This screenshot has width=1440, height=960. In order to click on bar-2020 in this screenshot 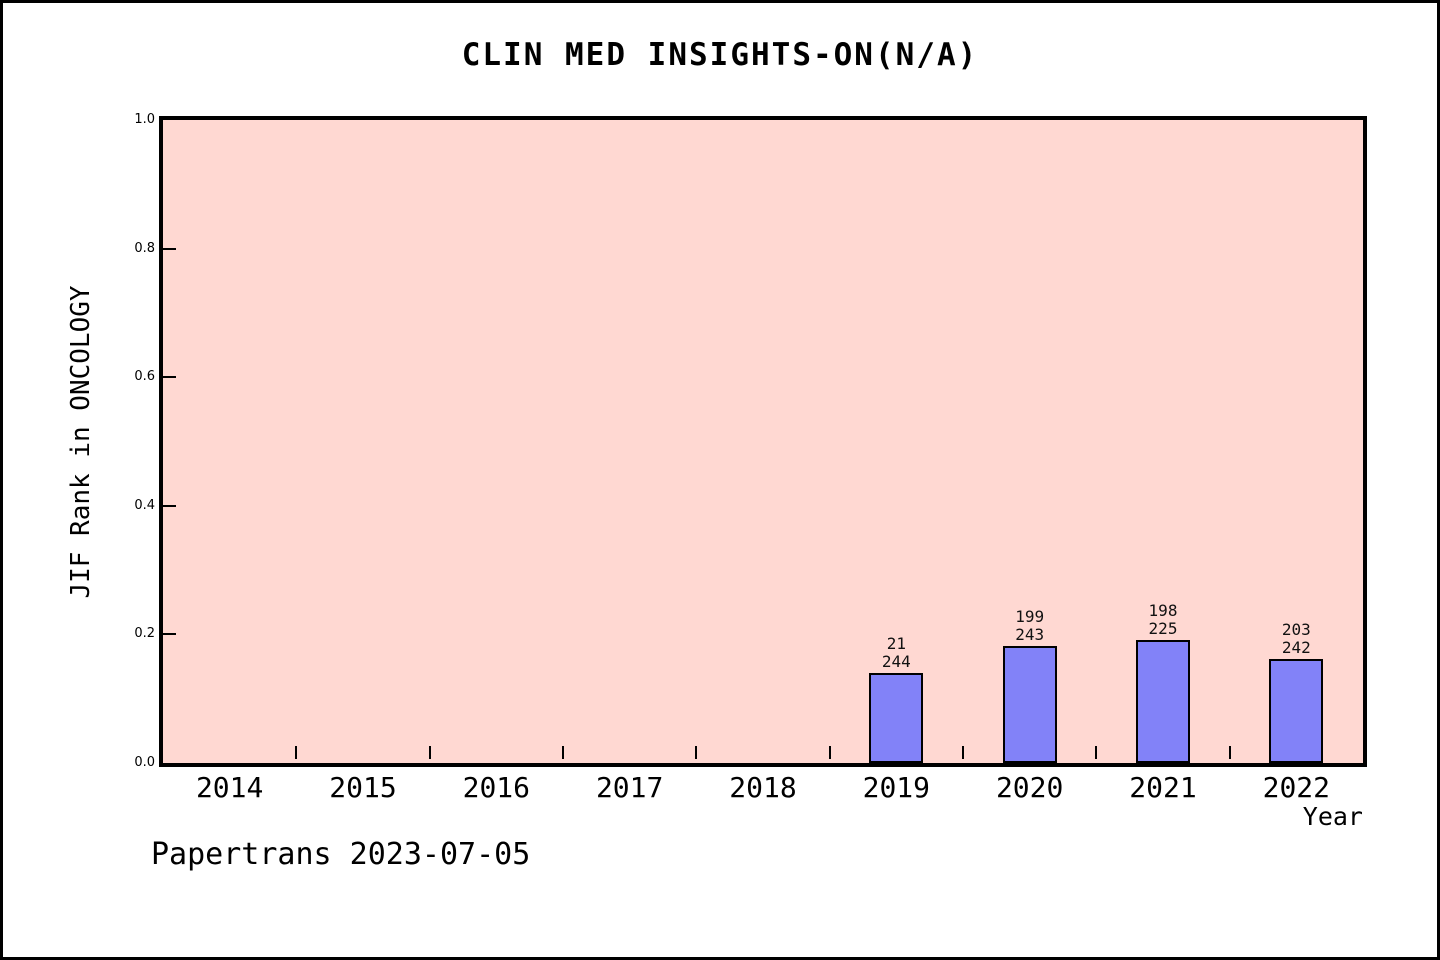, I will do `click(1029, 704)`.